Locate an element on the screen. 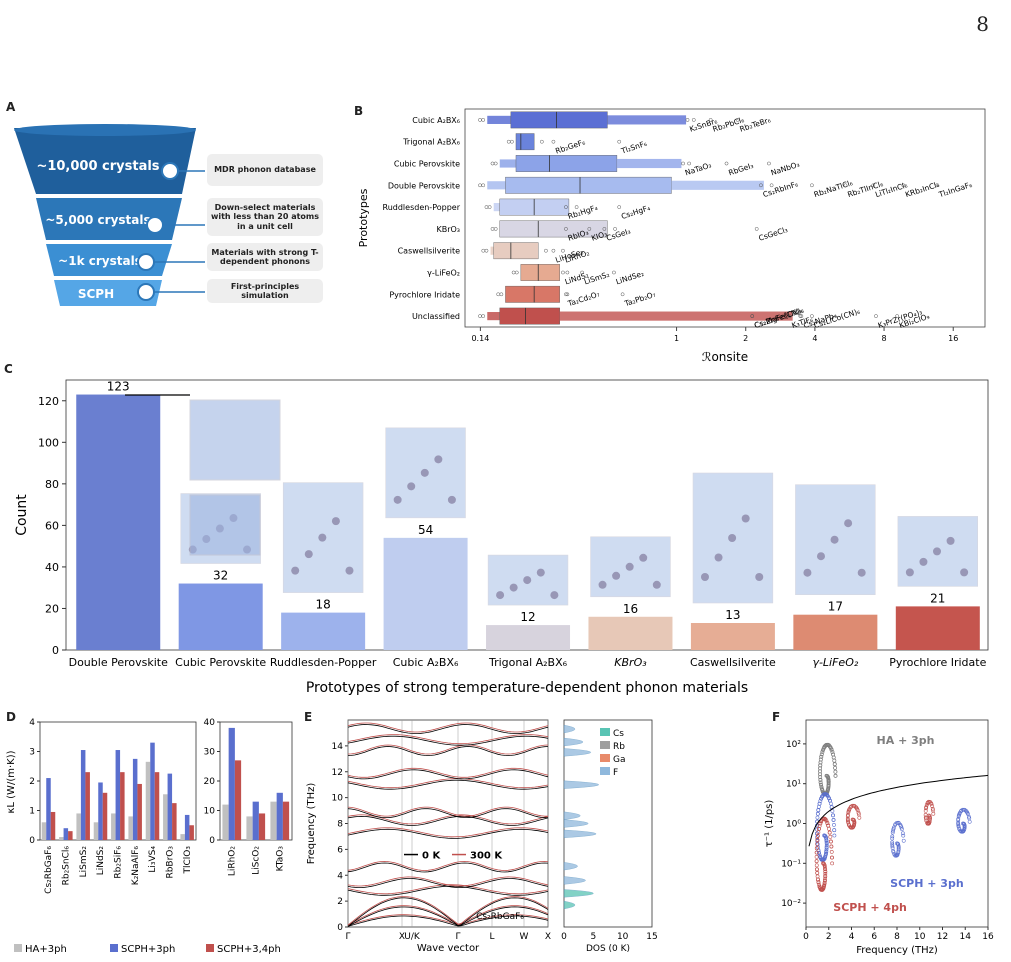  y-tick-label: 2 is located at coordinates (32, 782).